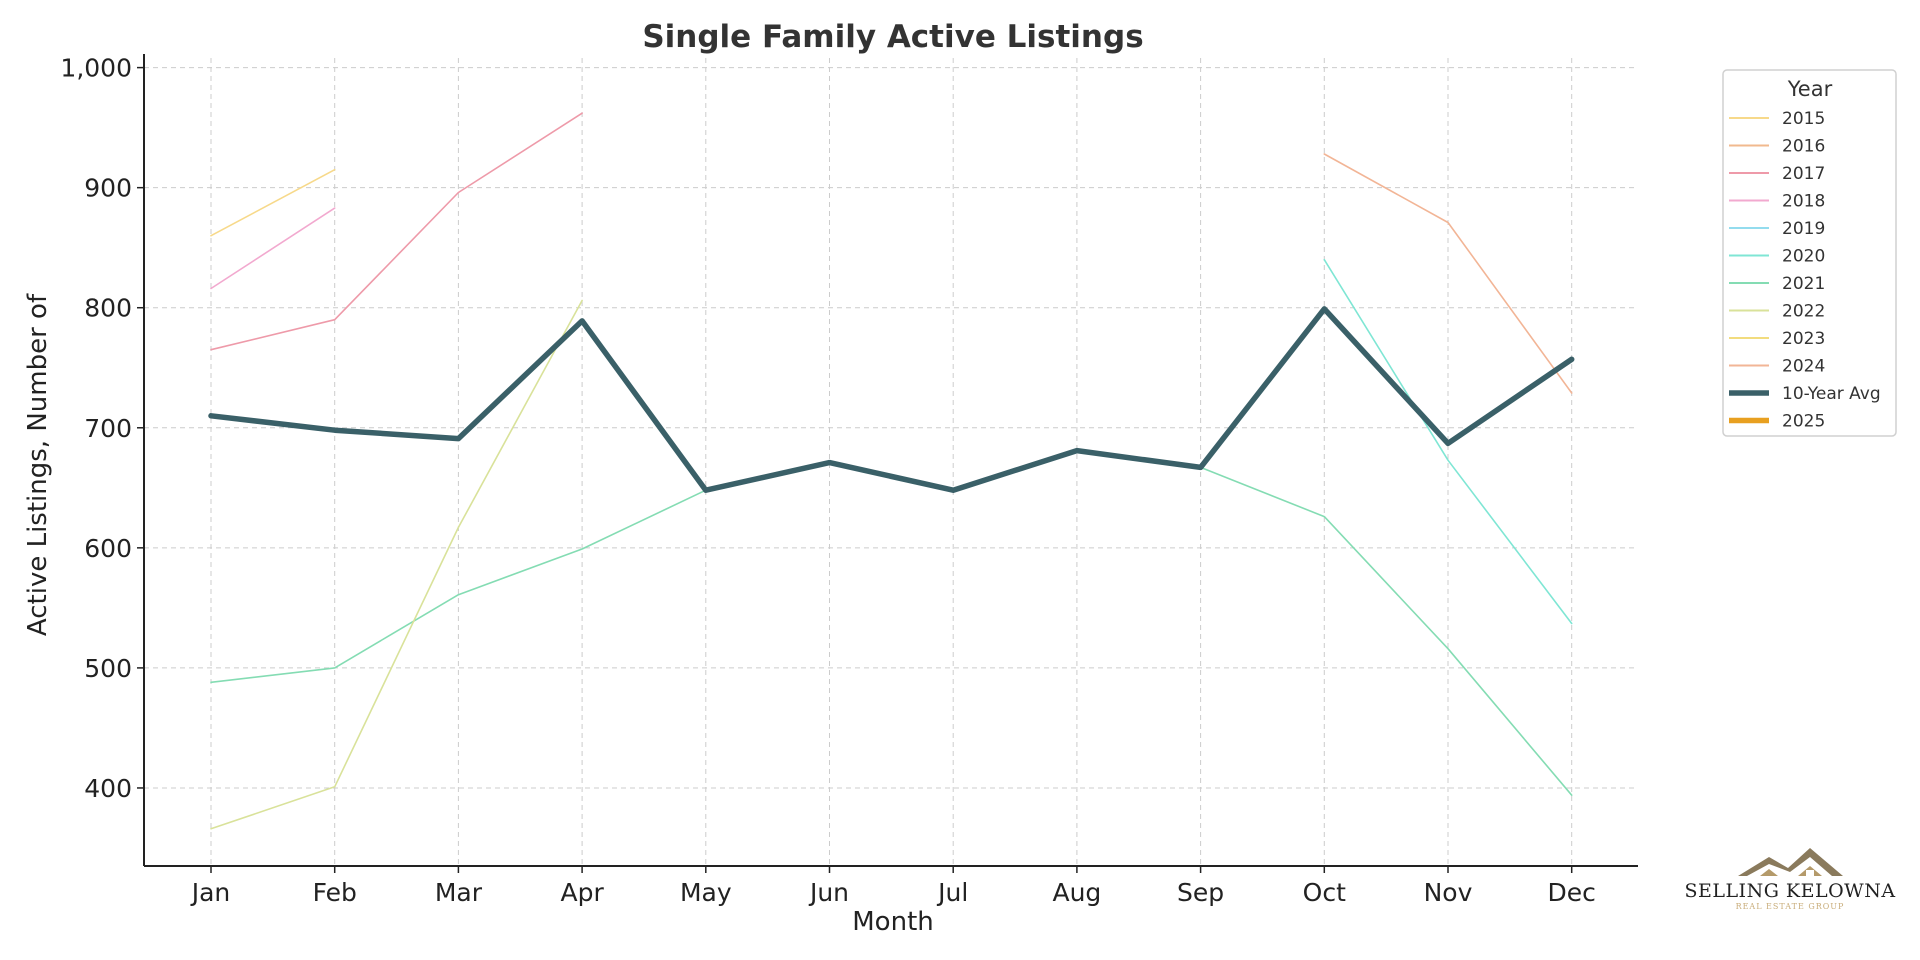 The width and height of the screenshot is (1920, 960). I want to click on legend-label: 2019, so click(1803, 229).